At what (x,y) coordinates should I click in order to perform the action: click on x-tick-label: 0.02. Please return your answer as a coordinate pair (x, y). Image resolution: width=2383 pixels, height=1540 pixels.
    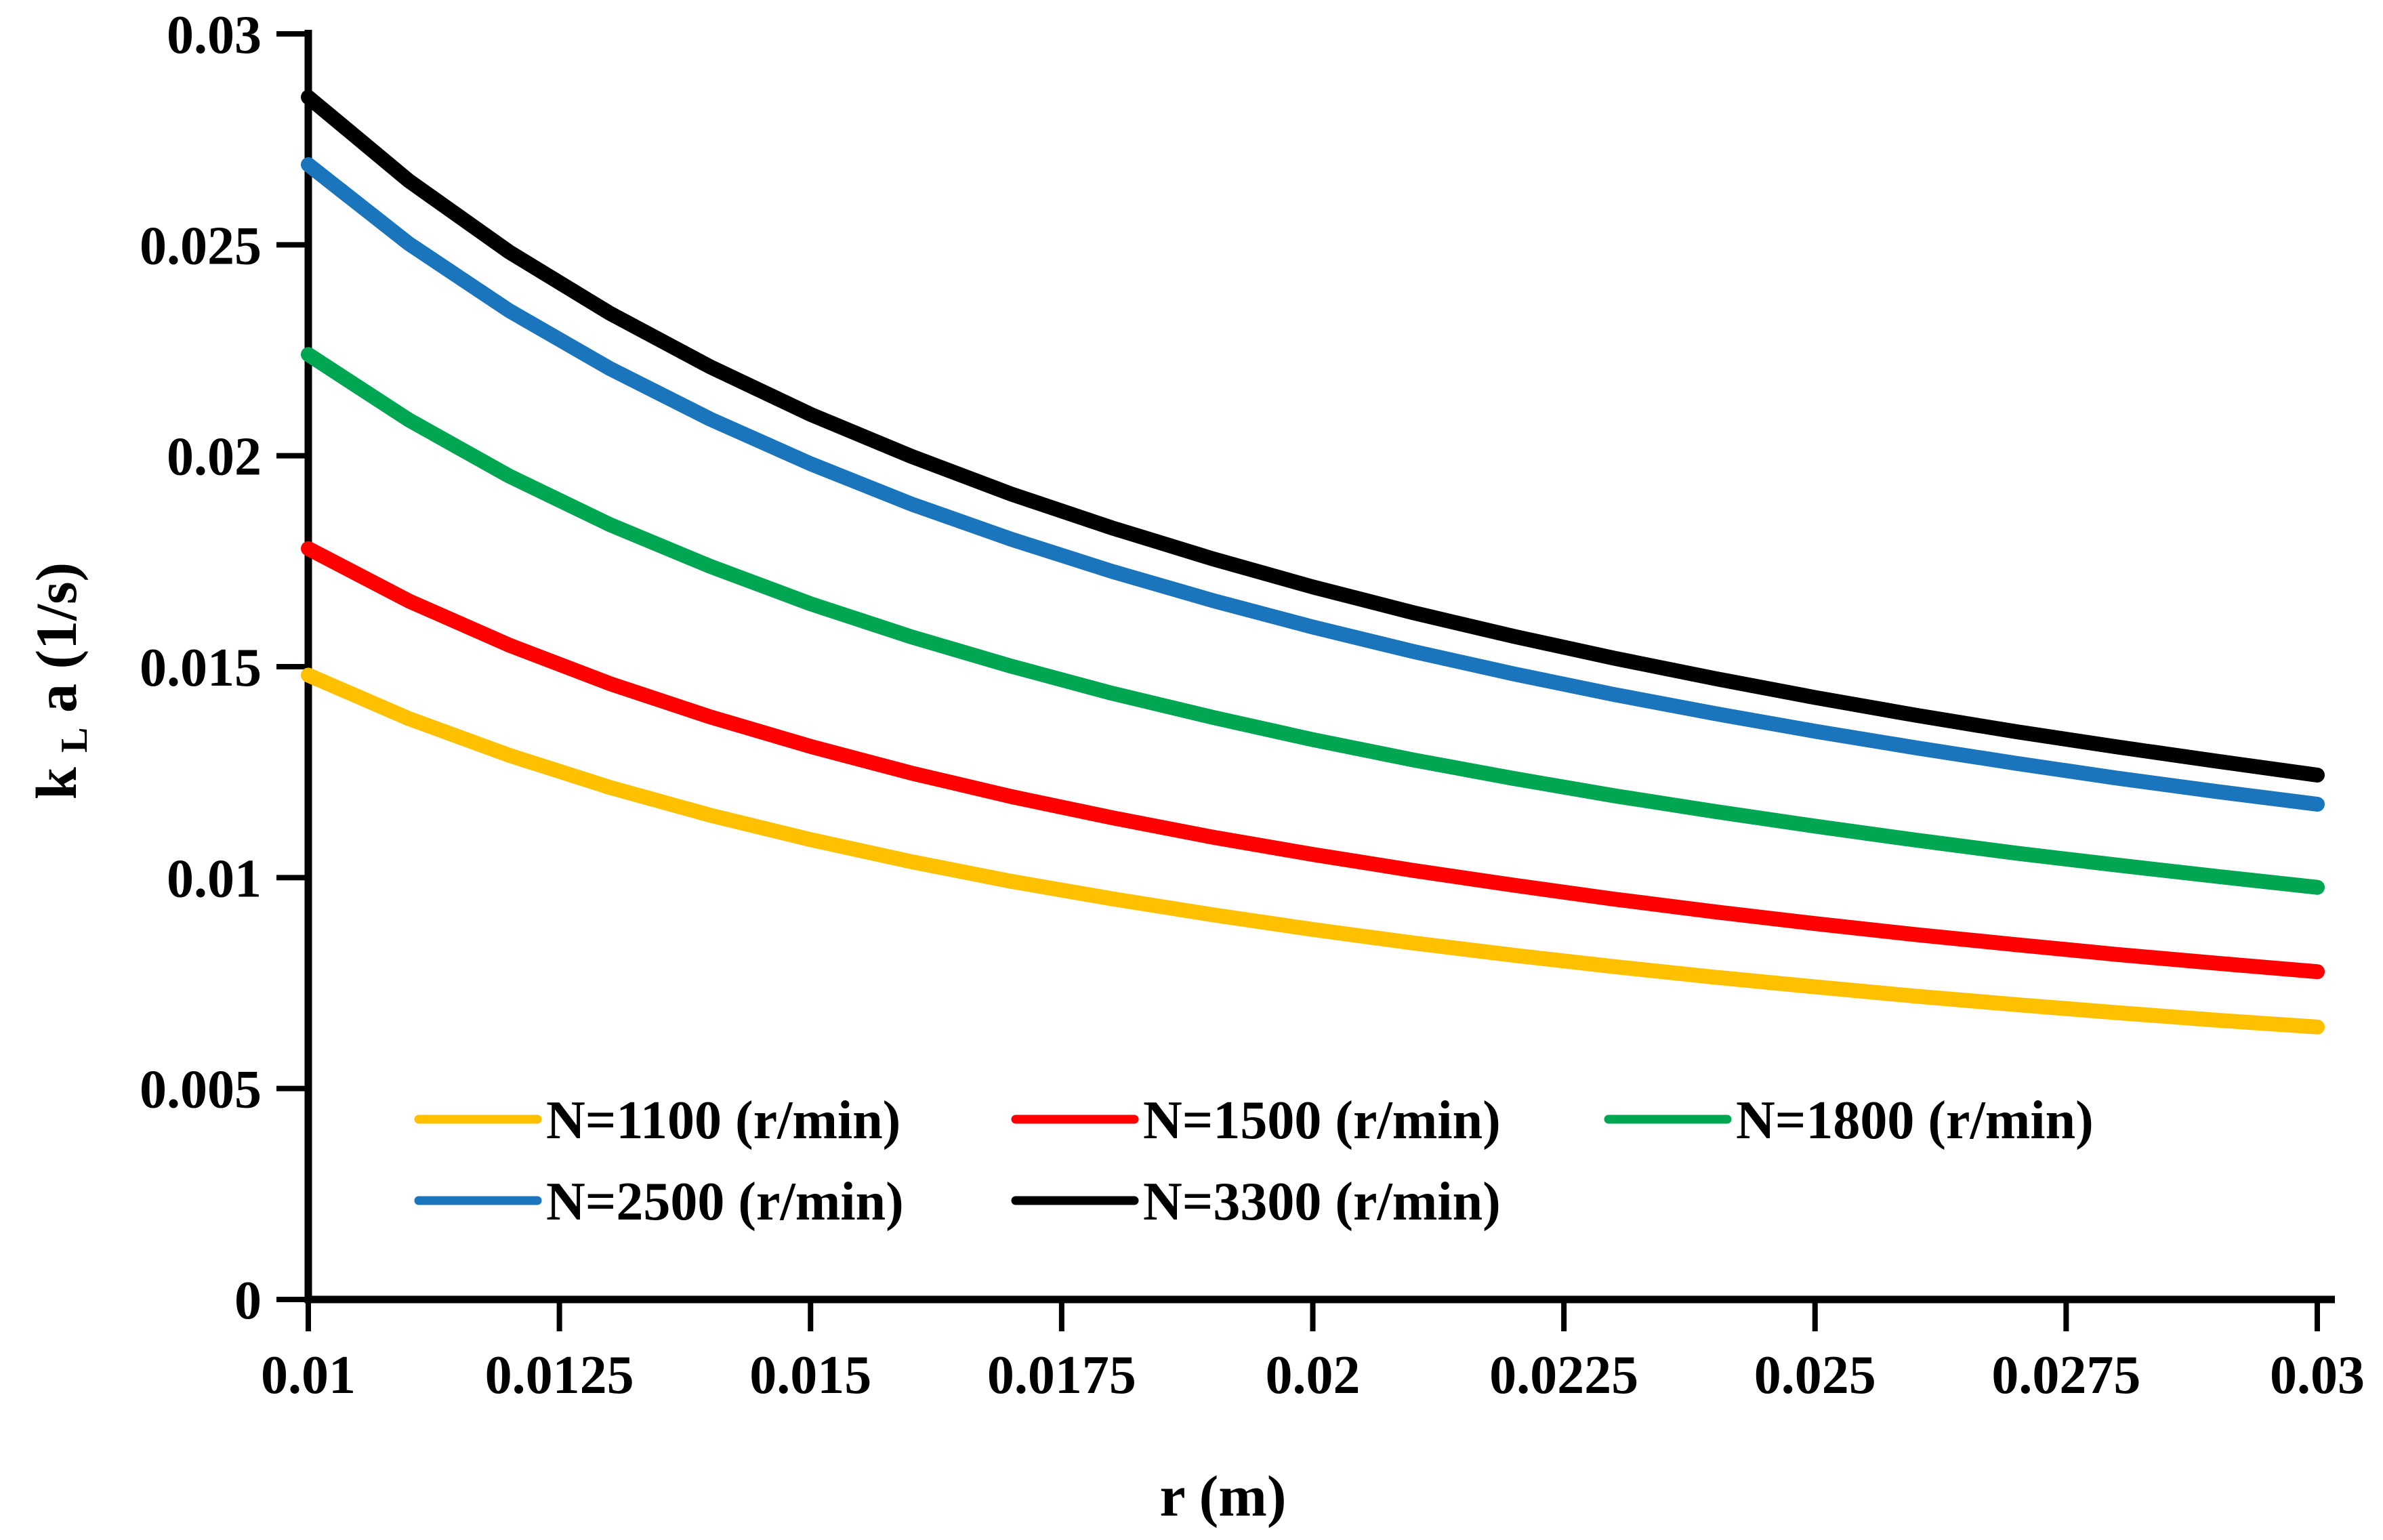
    Looking at the image, I should click on (1313, 1375).